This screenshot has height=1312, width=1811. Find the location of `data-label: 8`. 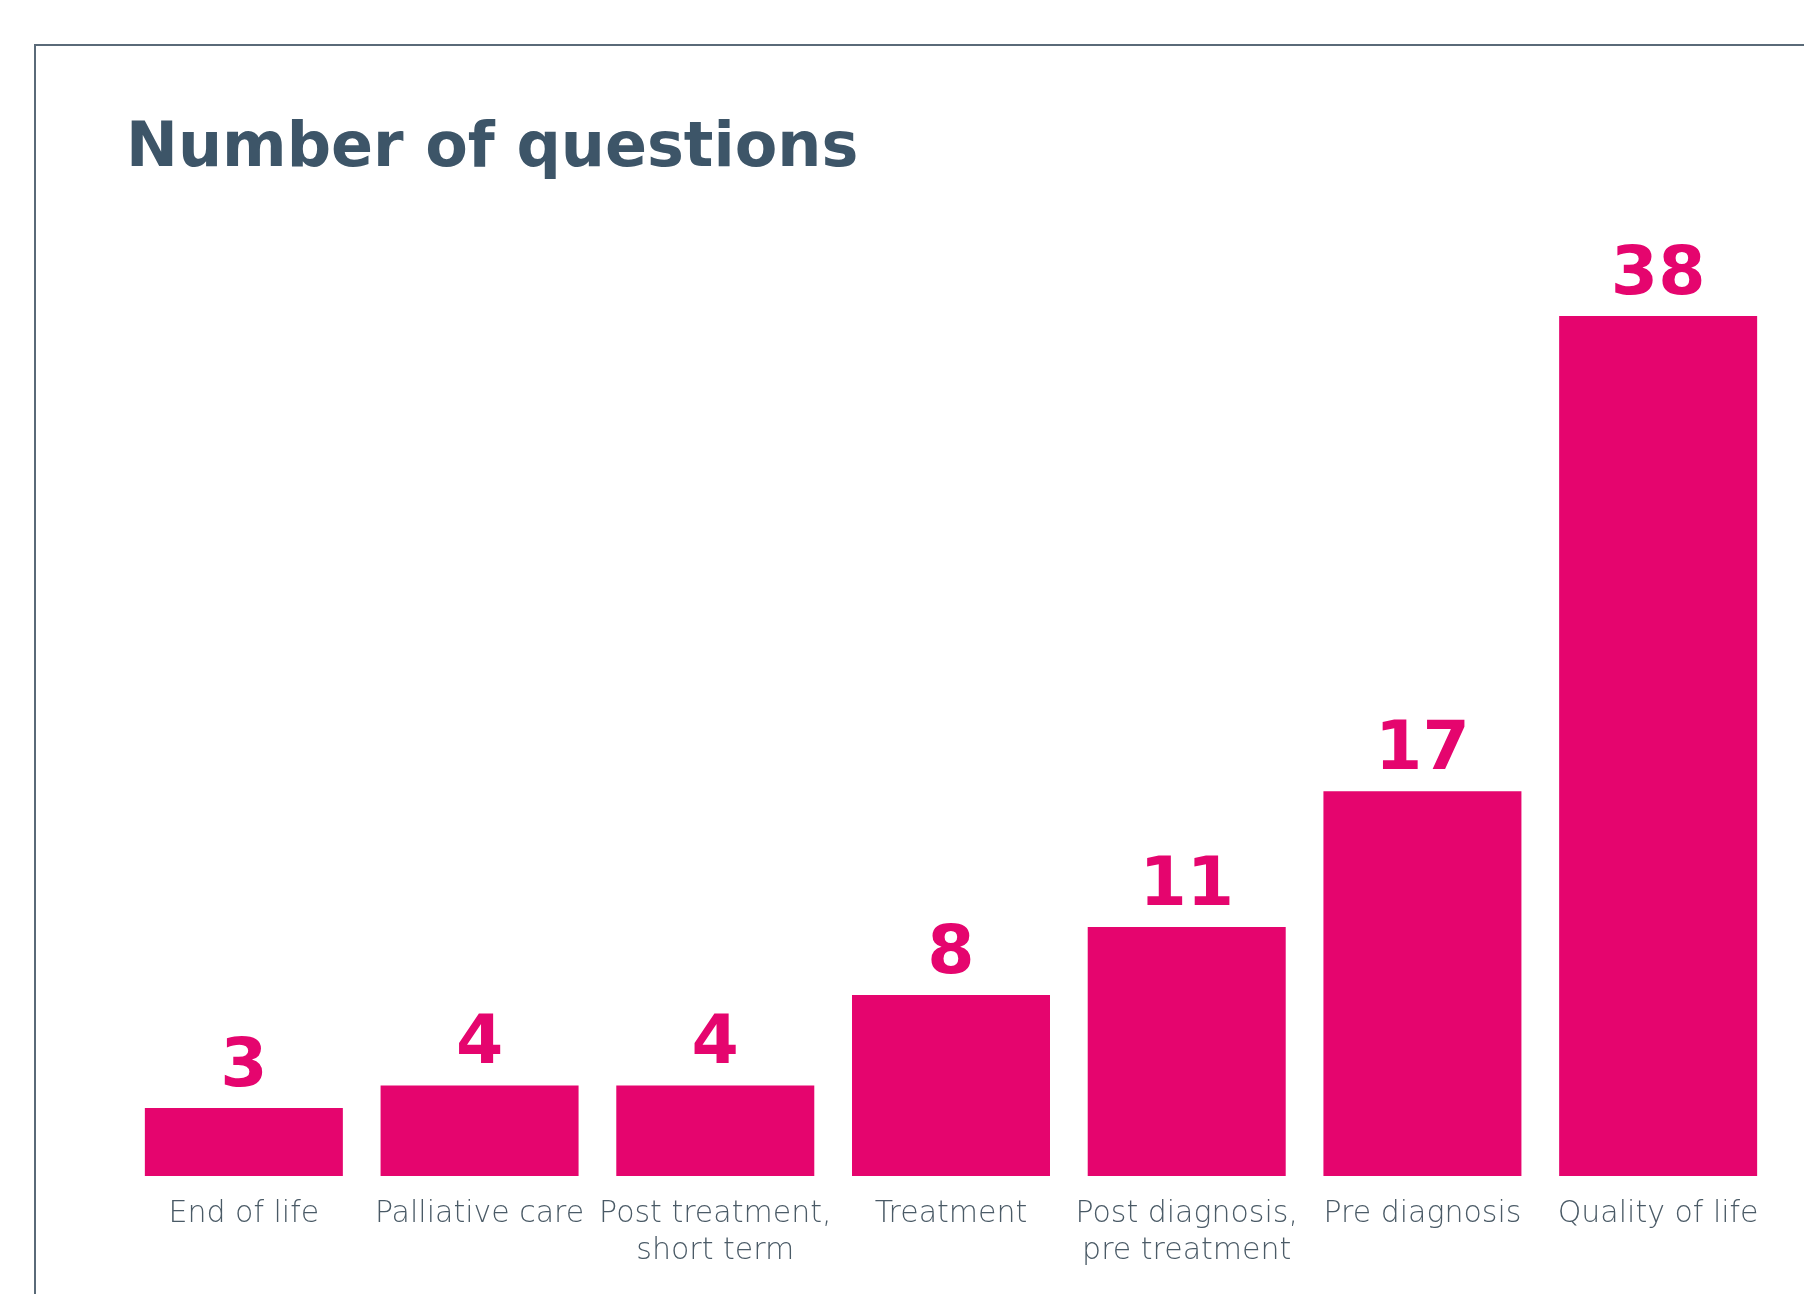

data-label: 8 is located at coordinates (951, 949).